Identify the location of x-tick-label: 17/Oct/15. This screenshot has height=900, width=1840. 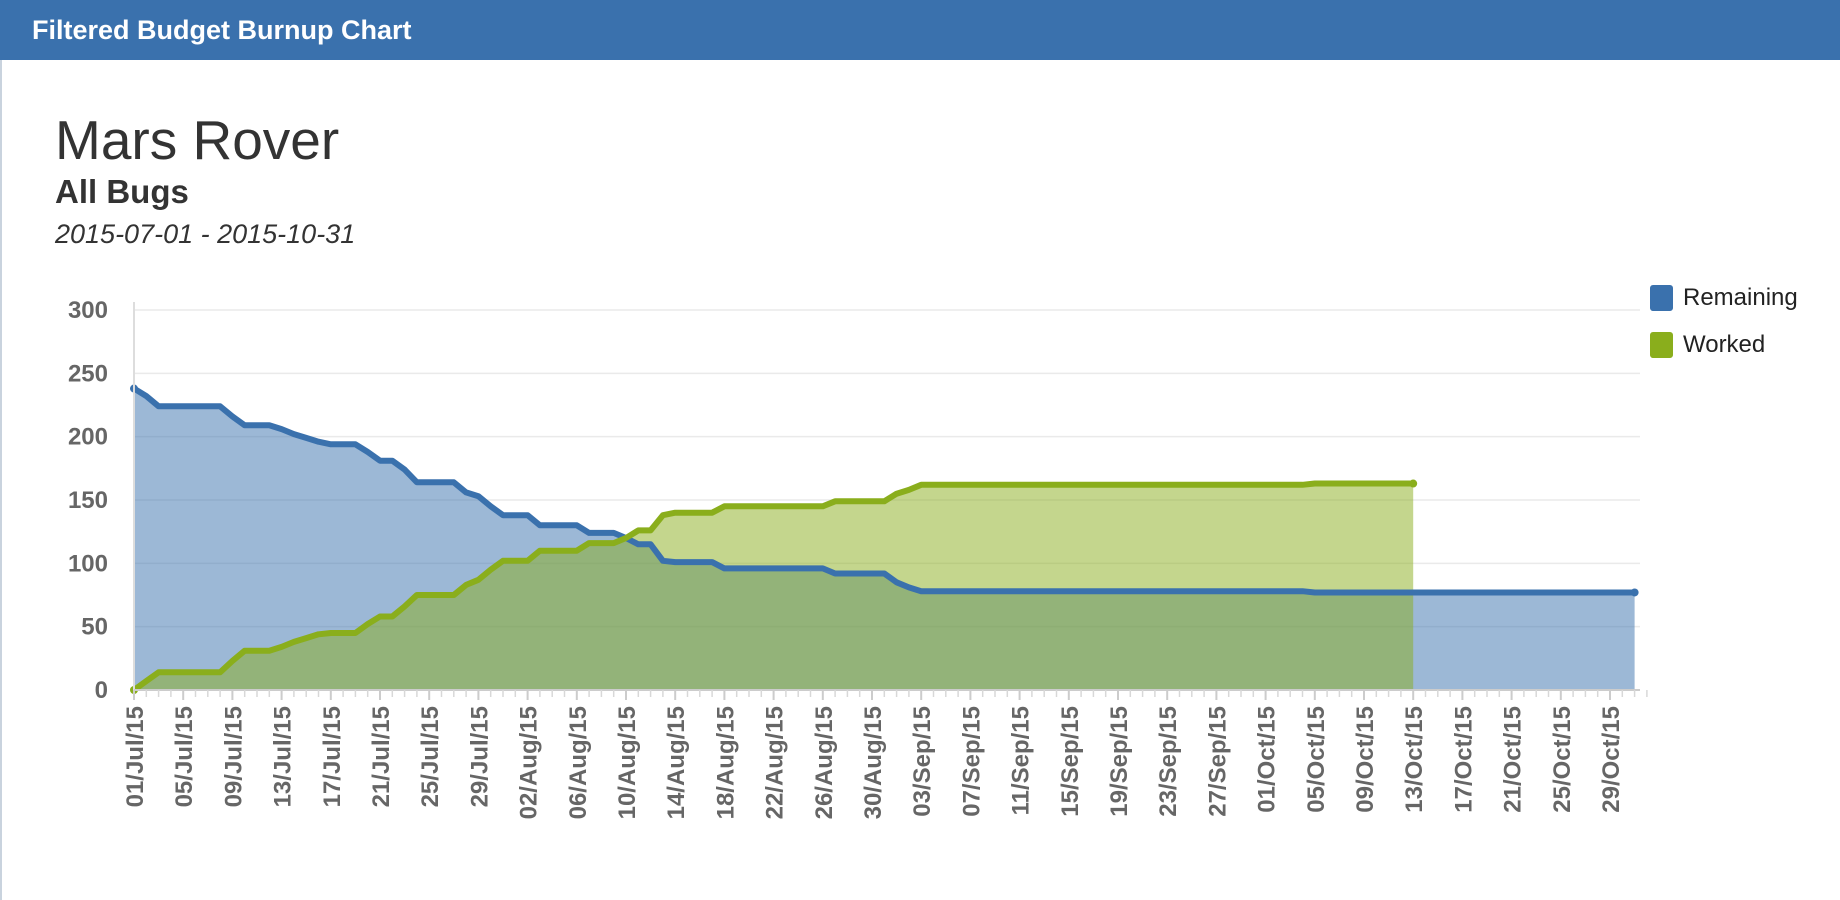
(1463, 759).